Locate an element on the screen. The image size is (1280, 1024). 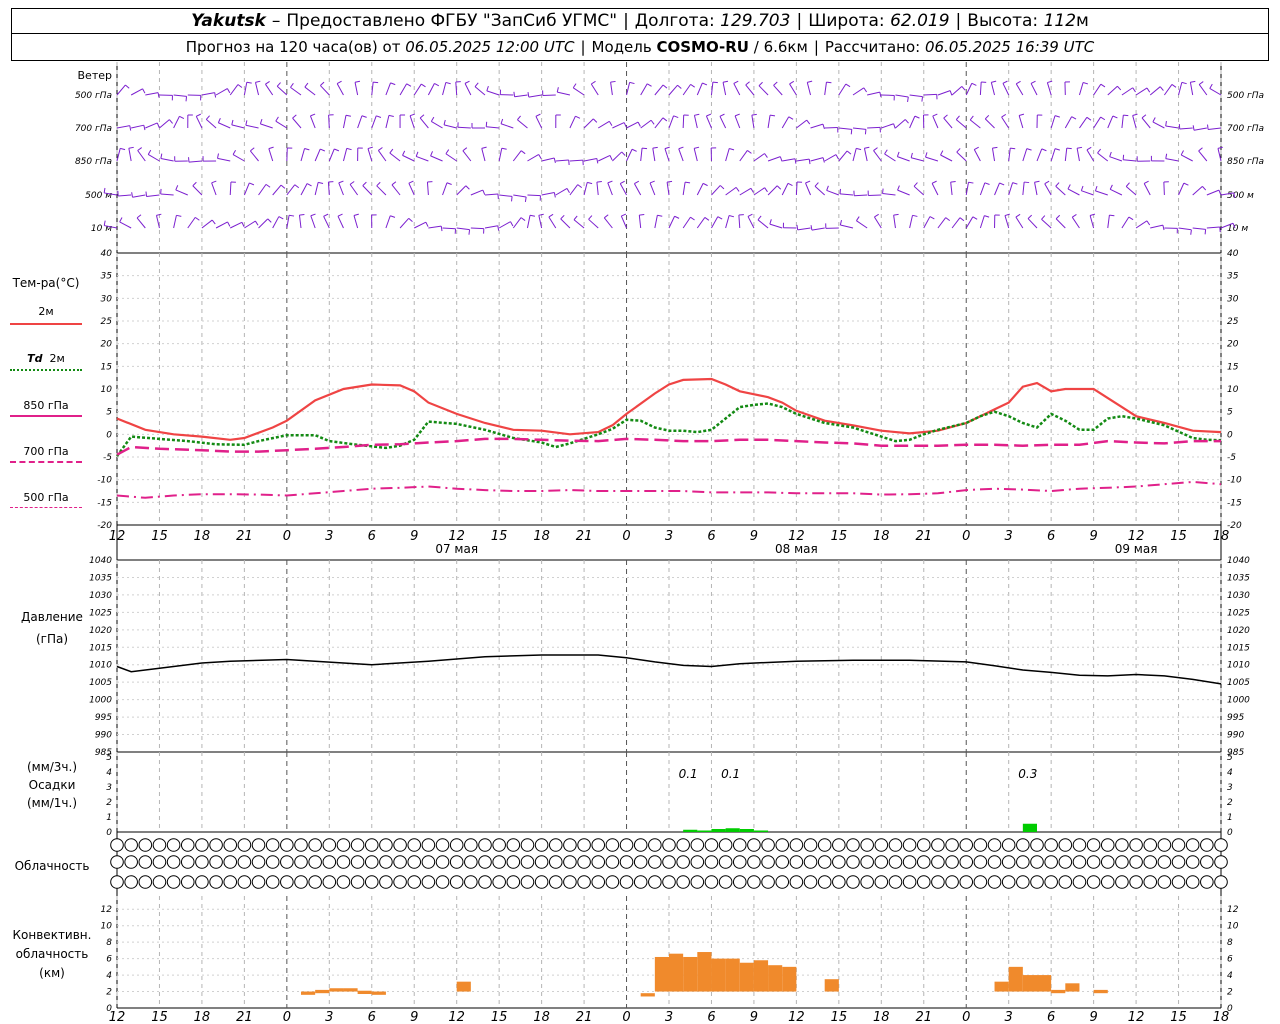
precip-bar is located at coordinates (704, 831).